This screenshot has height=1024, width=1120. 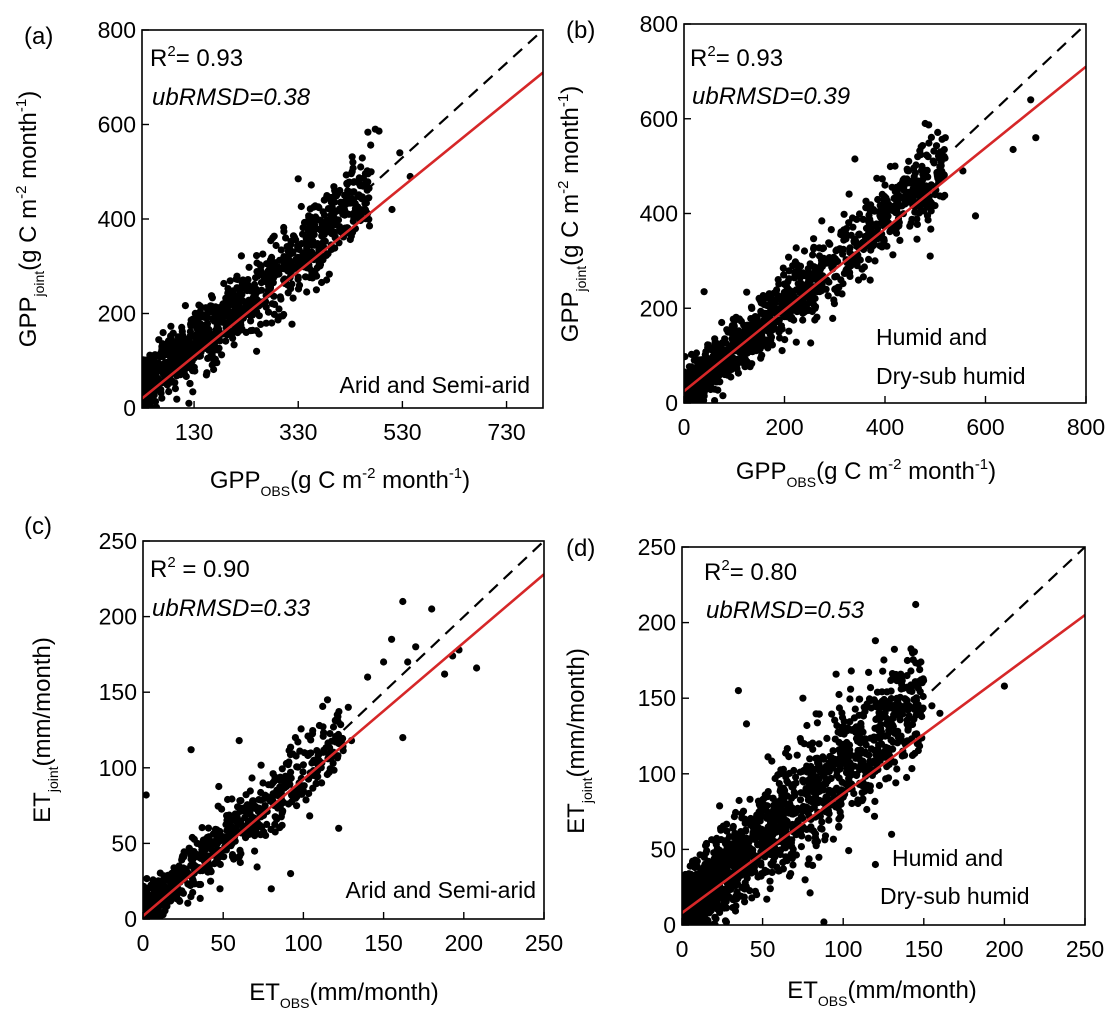 What do you see at coordinates (231, 97) in the screenshot?
I see `ubrmsd-annotation: ubRMSD=0.38` at bounding box center [231, 97].